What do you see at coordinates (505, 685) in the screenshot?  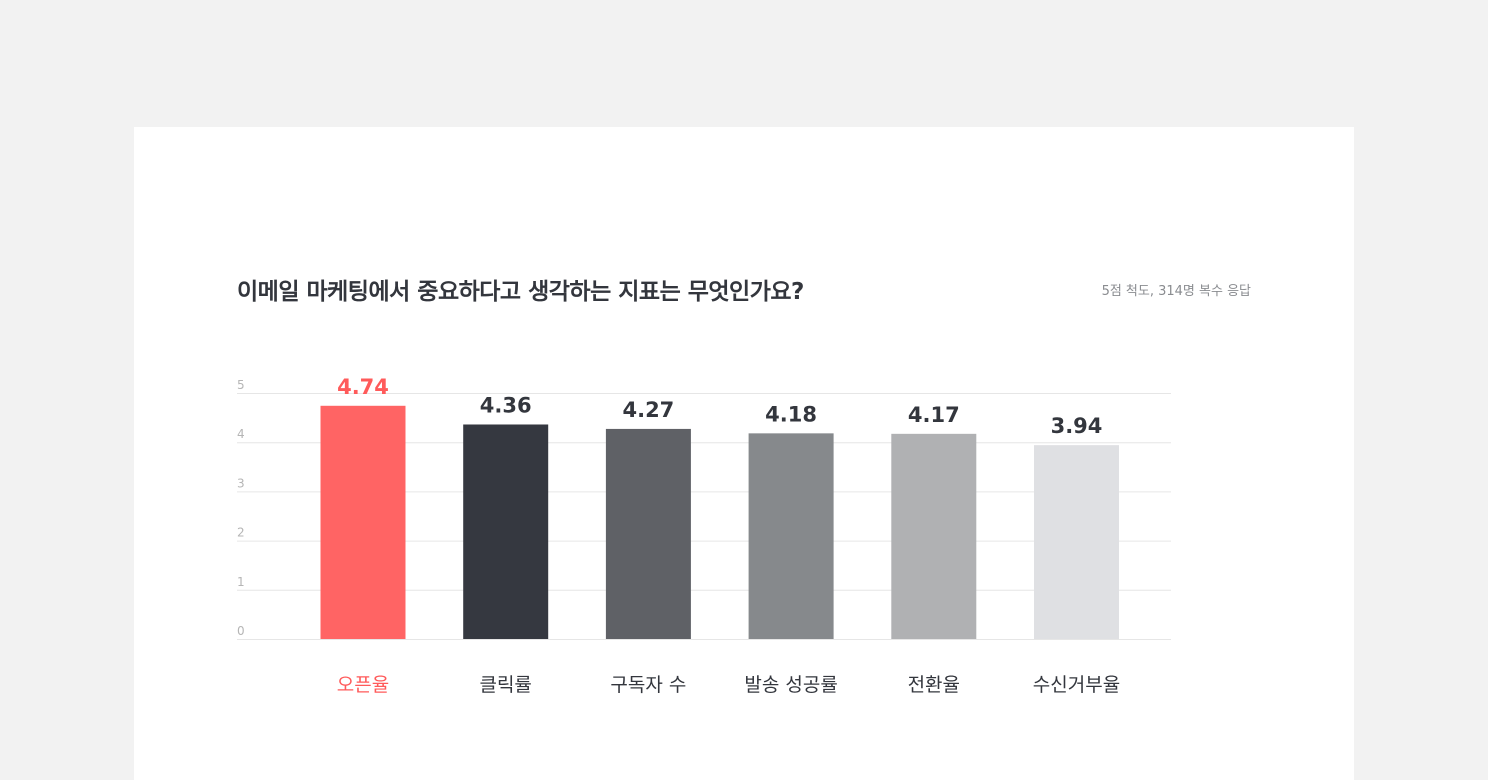 I see `x-tick-label: 클릭률` at bounding box center [505, 685].